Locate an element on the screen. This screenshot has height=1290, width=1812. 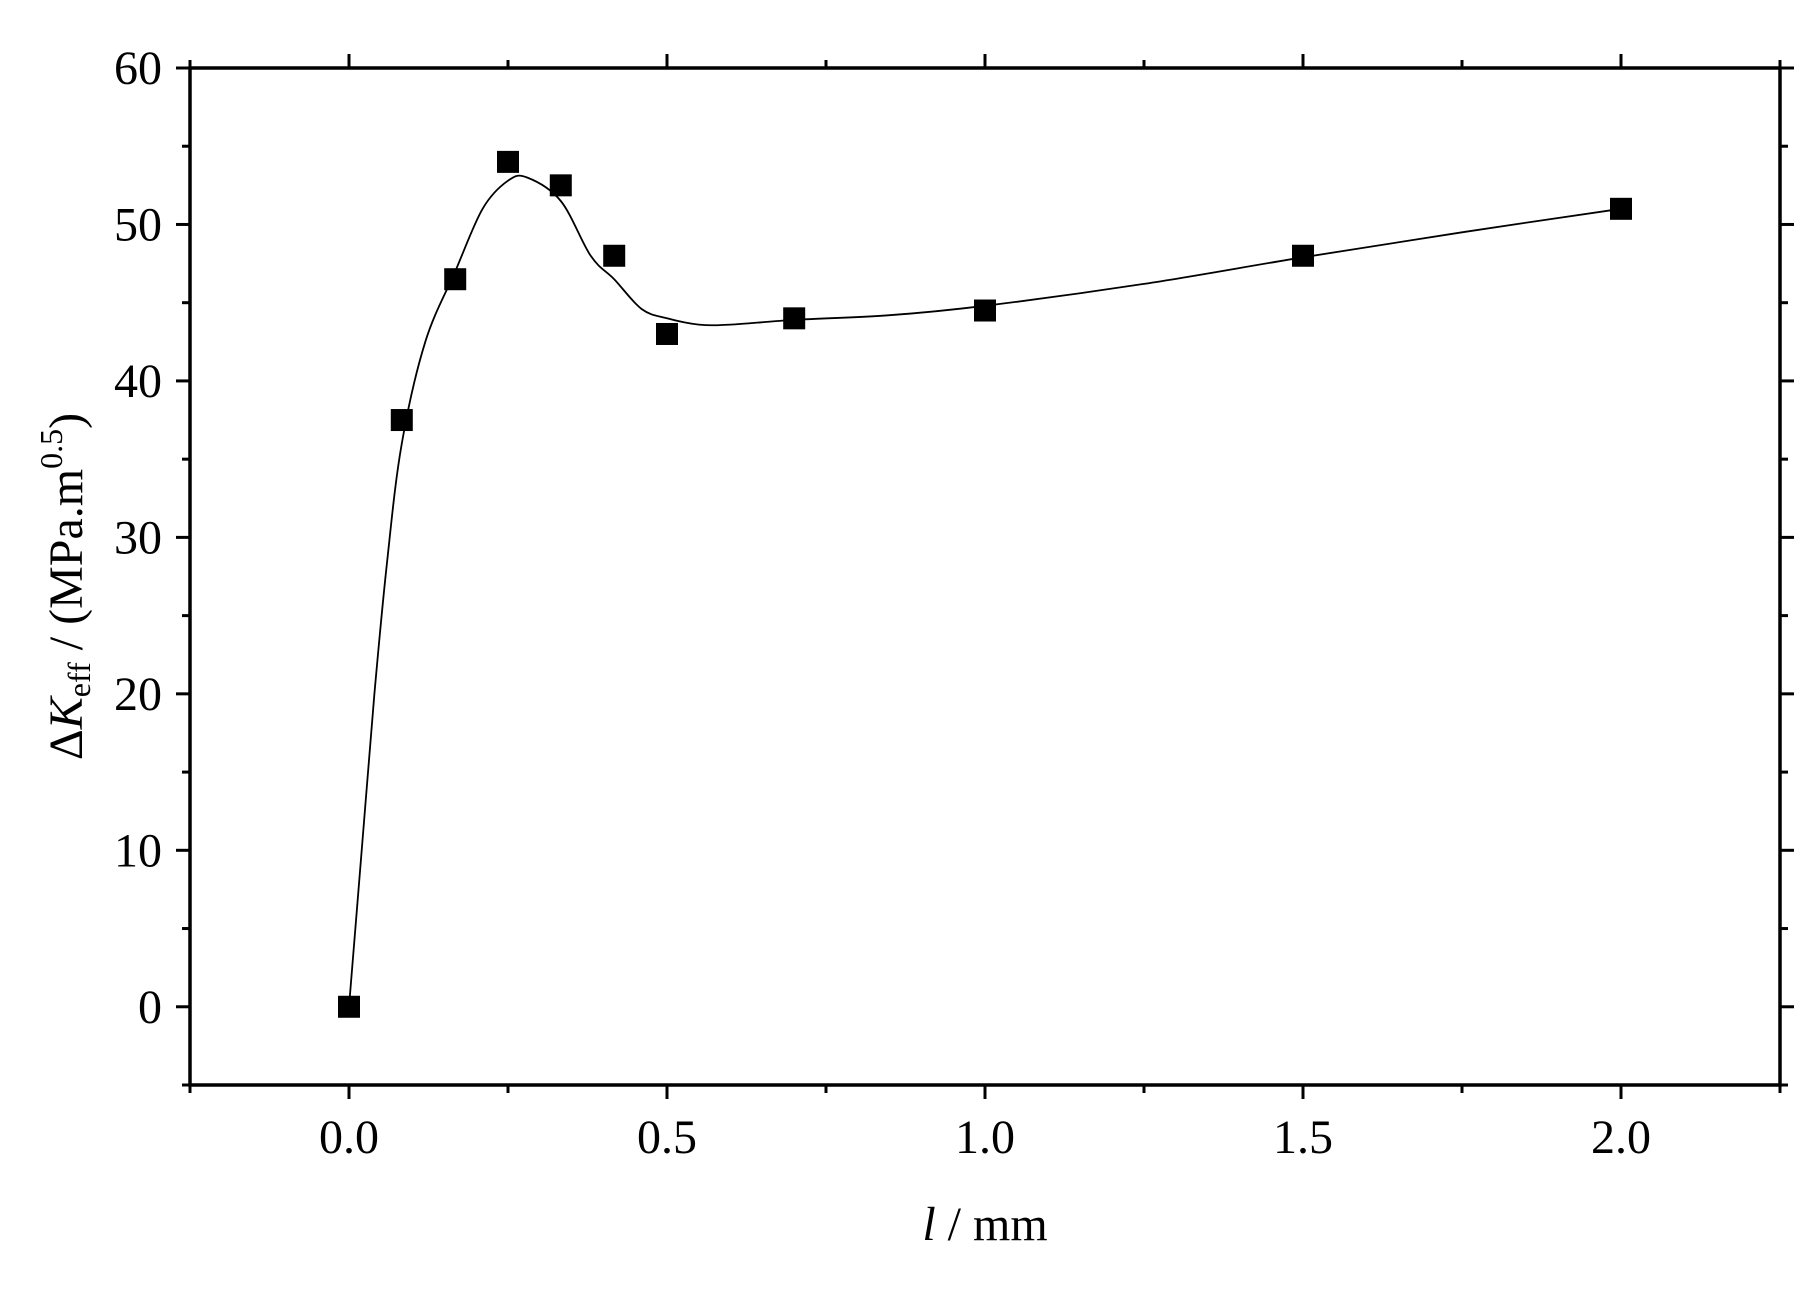
x-tick-labels: 0.0 0.5 1.0 1.5 2.0 is located at coordinates (985, 1137).